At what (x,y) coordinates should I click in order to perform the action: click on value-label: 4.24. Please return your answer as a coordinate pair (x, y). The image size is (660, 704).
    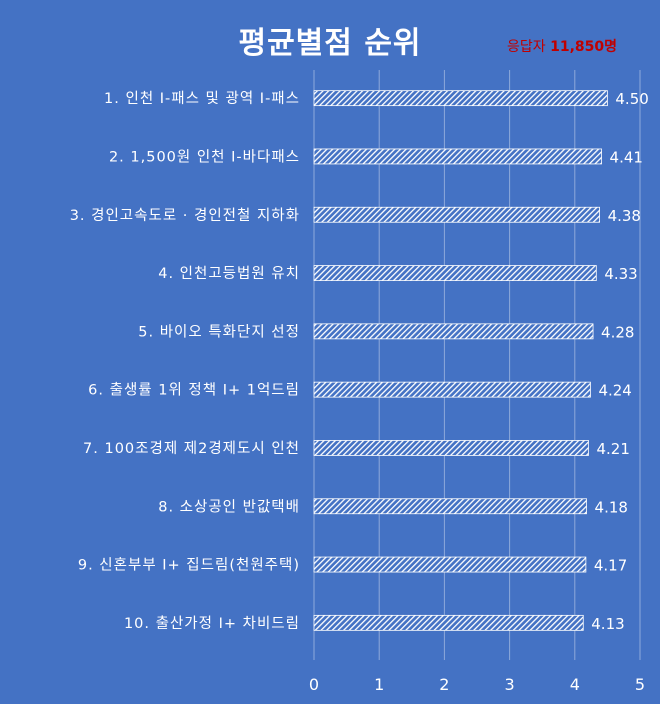
    Looking at the image, I should click on (614, 391).